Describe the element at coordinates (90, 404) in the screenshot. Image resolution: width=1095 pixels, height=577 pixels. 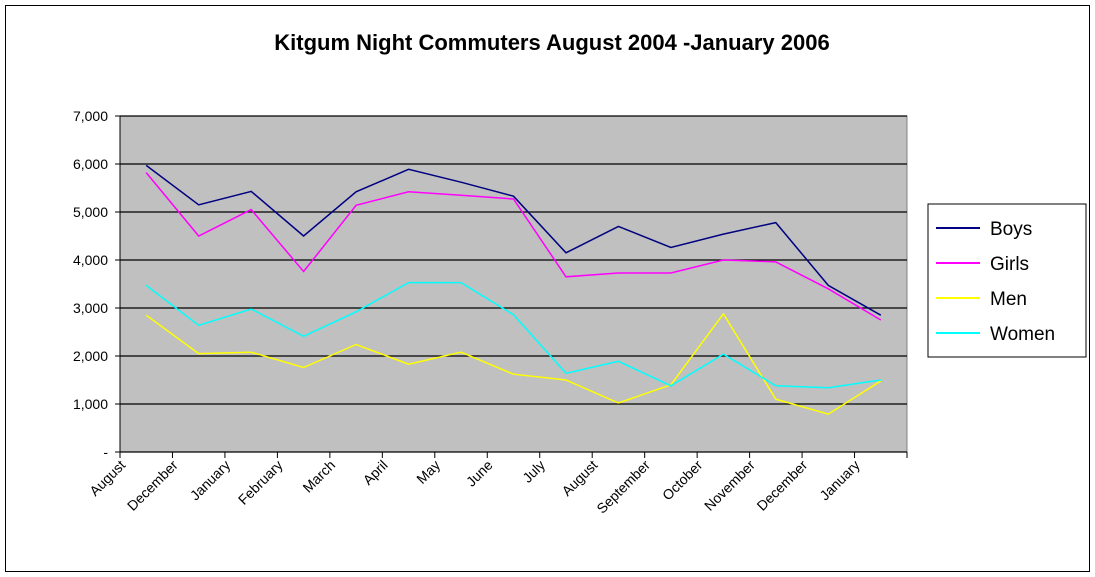
I see `y-tick-label: 1,000` at that location.